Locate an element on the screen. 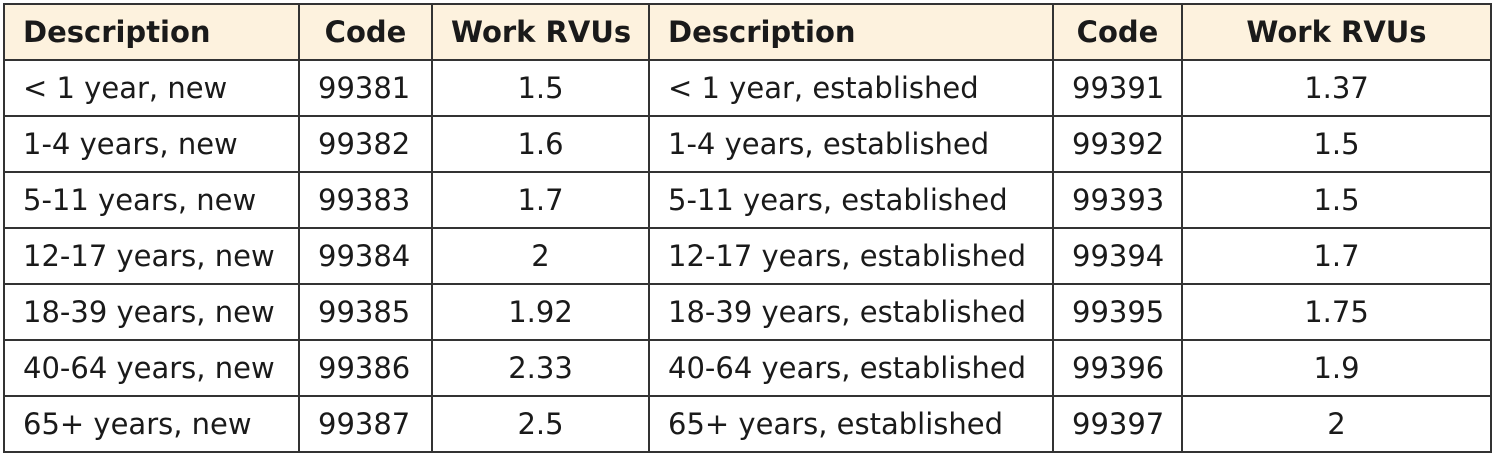 The width and height of the screenshot is (1493, 468). table-cell: 99381 is located at coordinates (365, 88).